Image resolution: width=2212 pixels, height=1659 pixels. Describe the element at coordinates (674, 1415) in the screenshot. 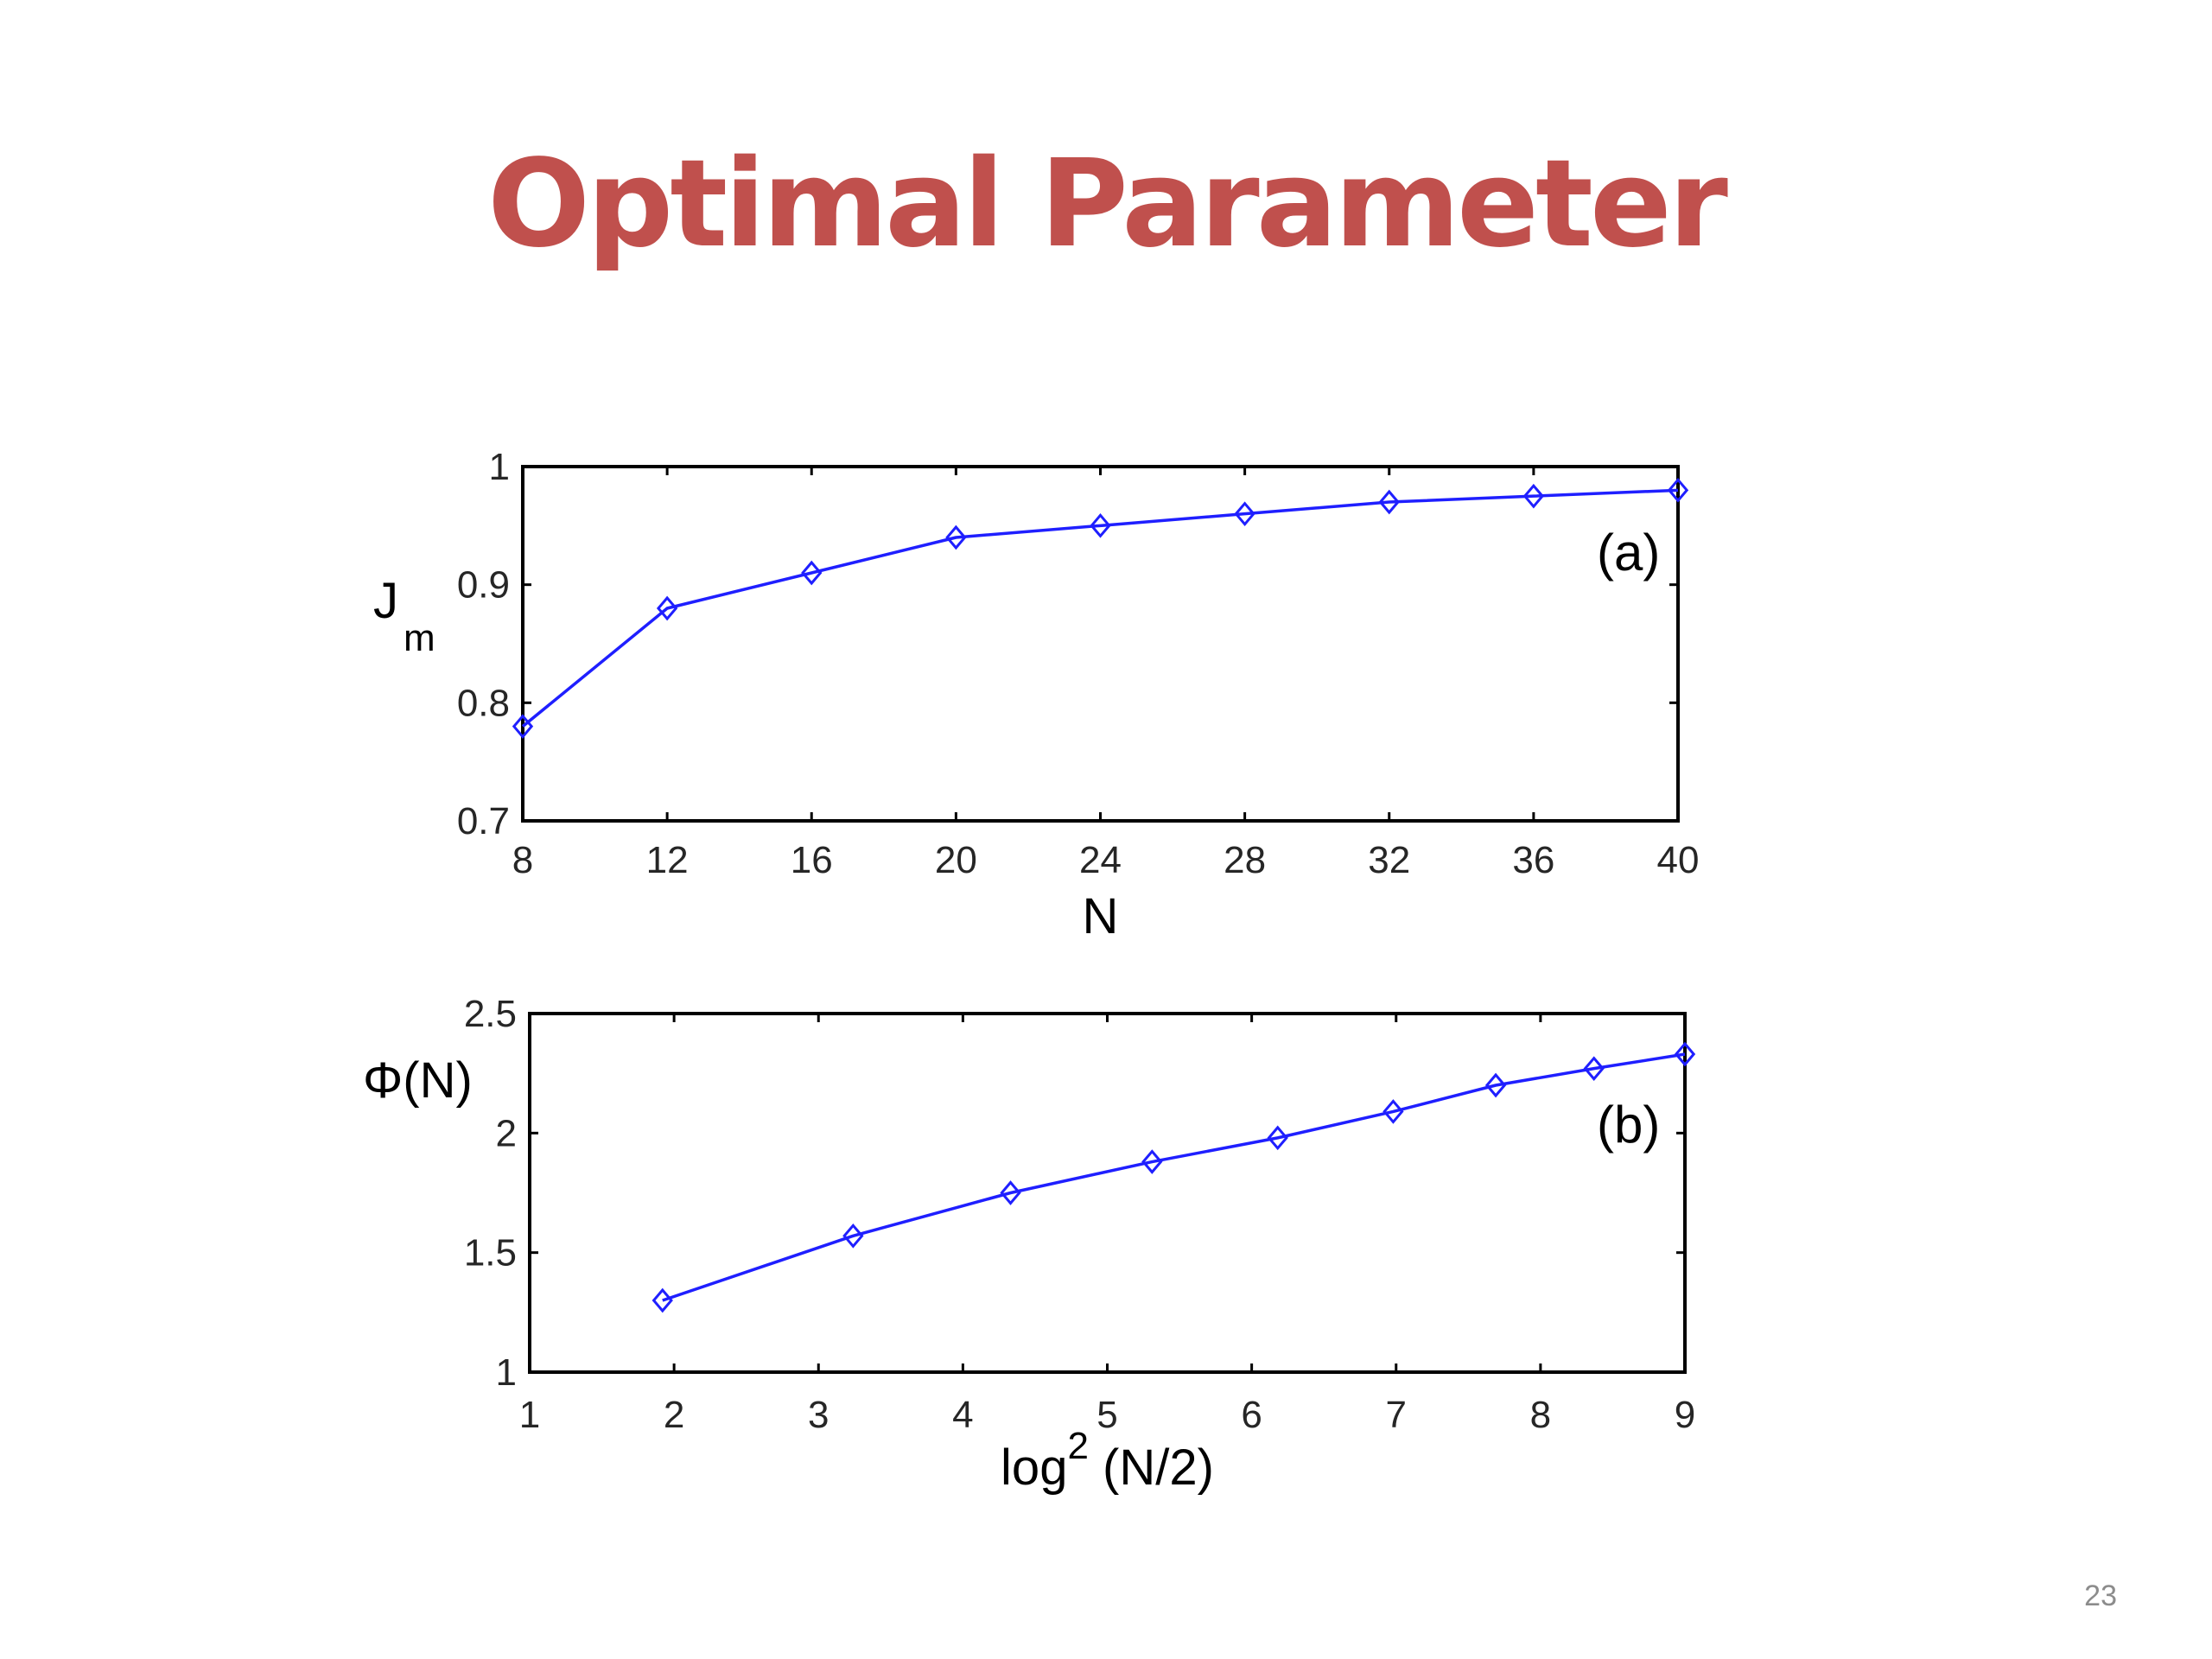

I see `x-tick-label: 2` at that location.